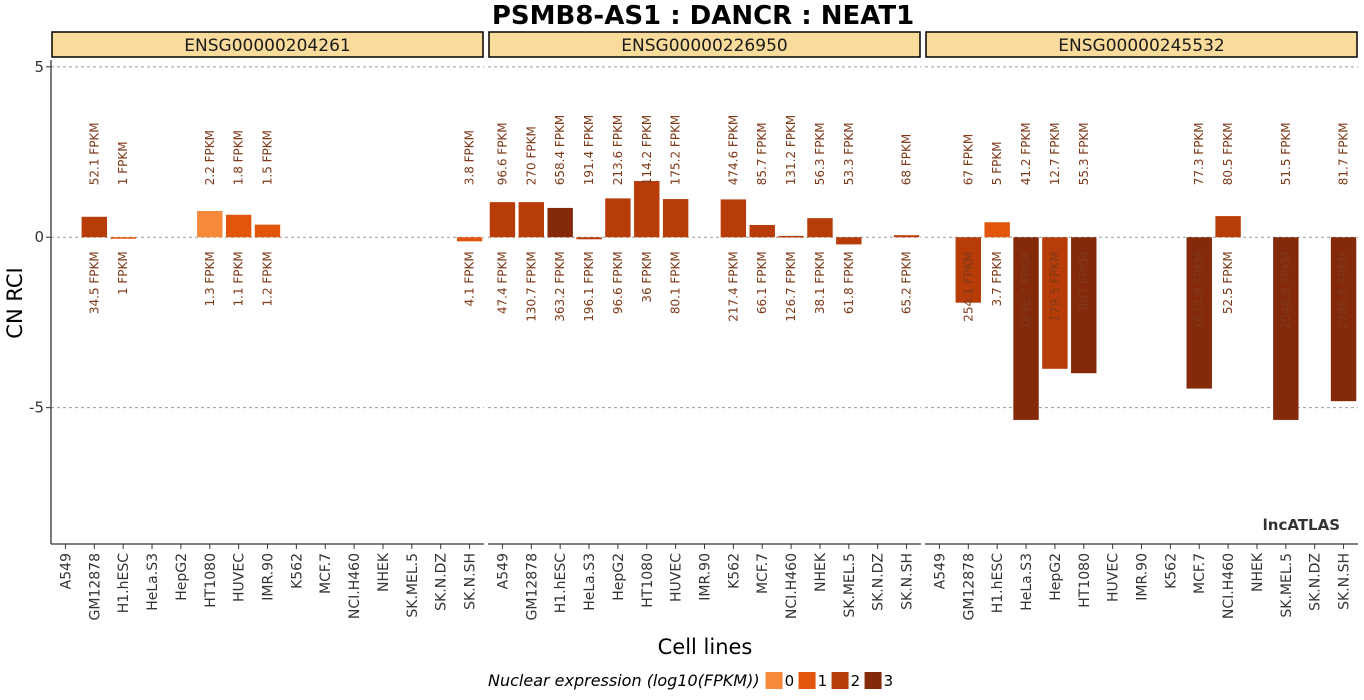  Describe the element at coordinates (762, 153) in the screenshot. I see `fpkm-label-top: 85.7 FPKM` at that location.